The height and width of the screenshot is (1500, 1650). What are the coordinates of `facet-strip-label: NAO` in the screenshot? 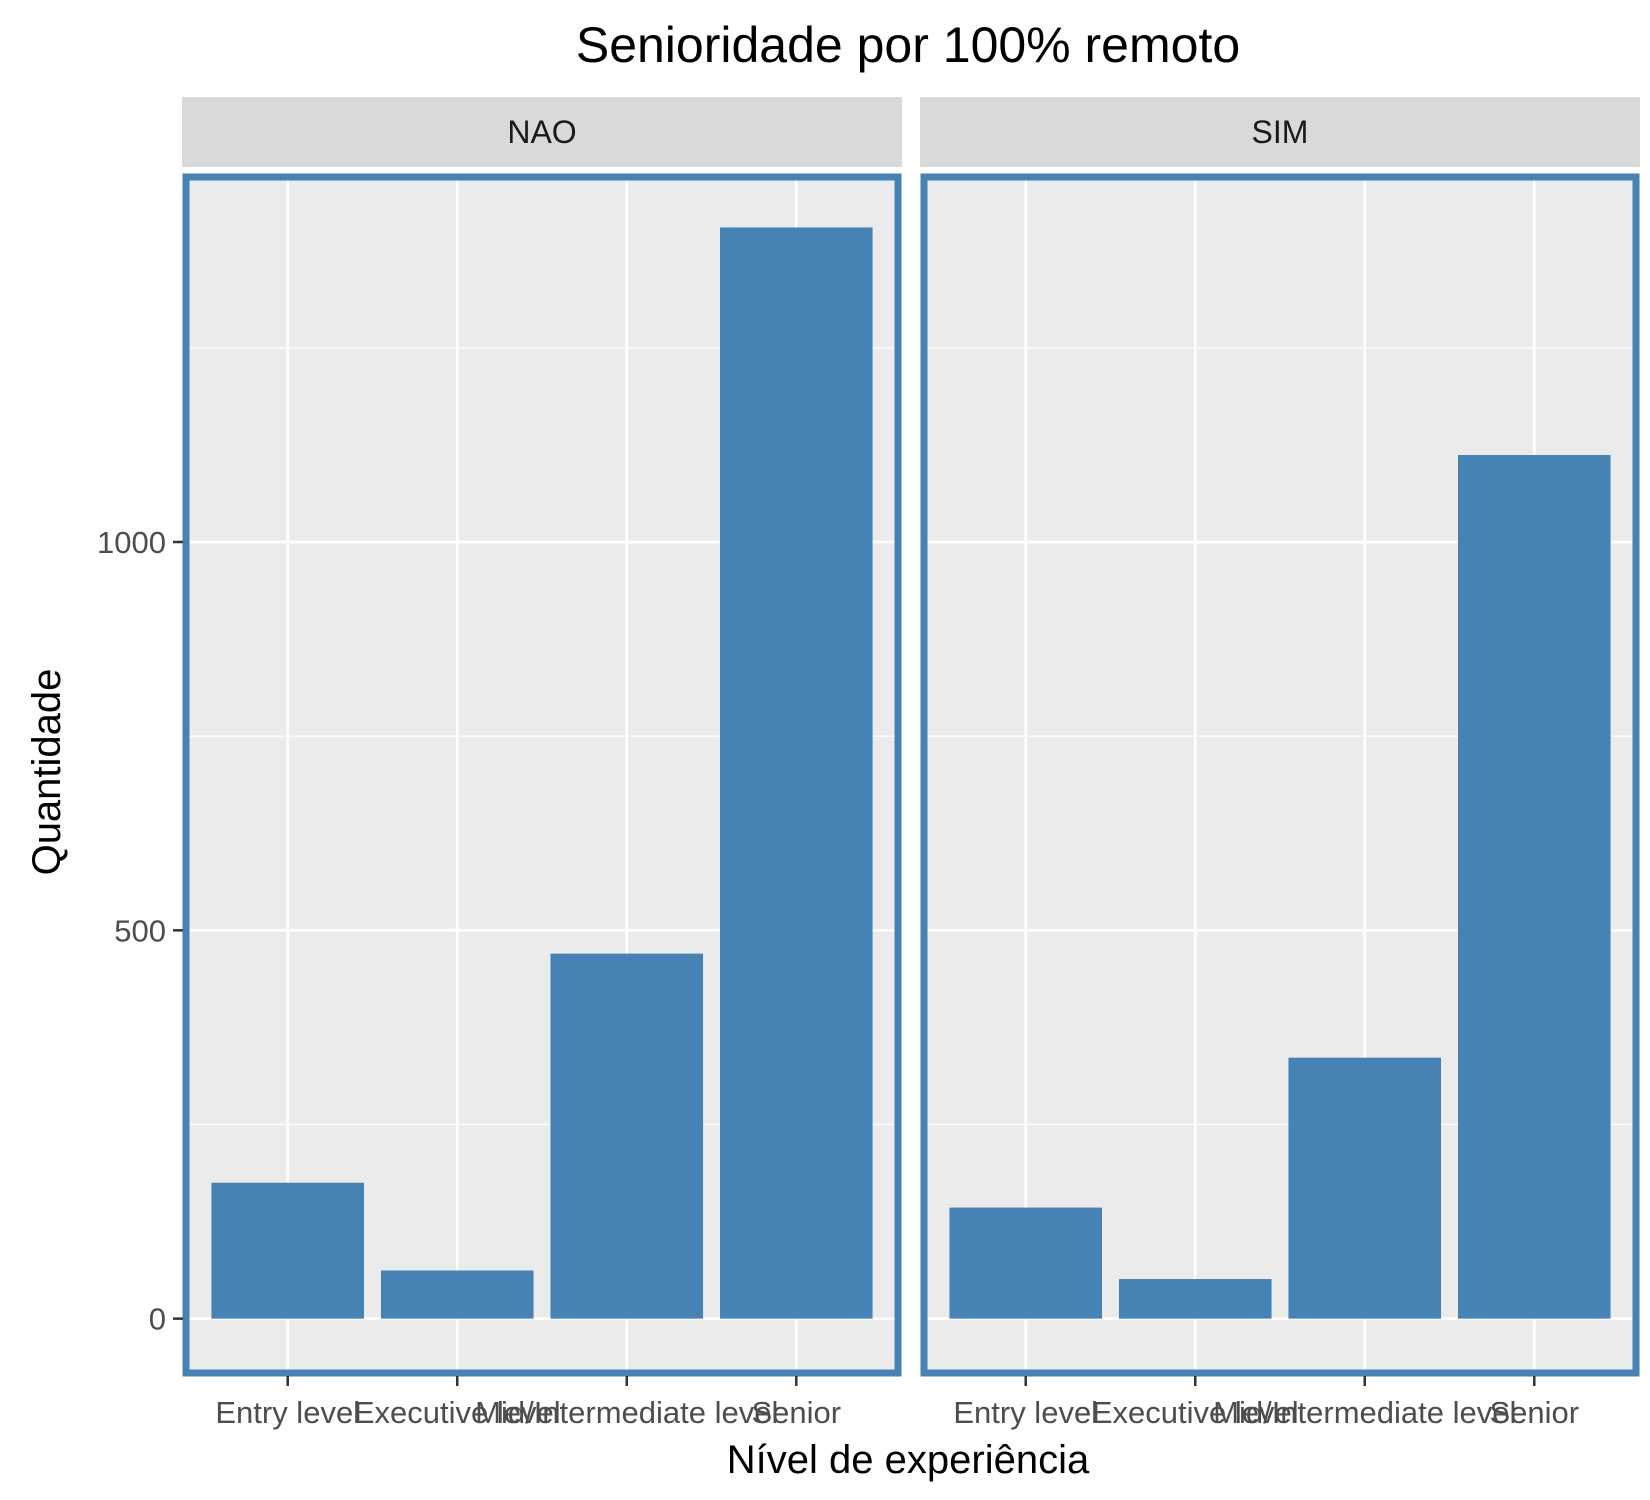 It's located at (541, 132).